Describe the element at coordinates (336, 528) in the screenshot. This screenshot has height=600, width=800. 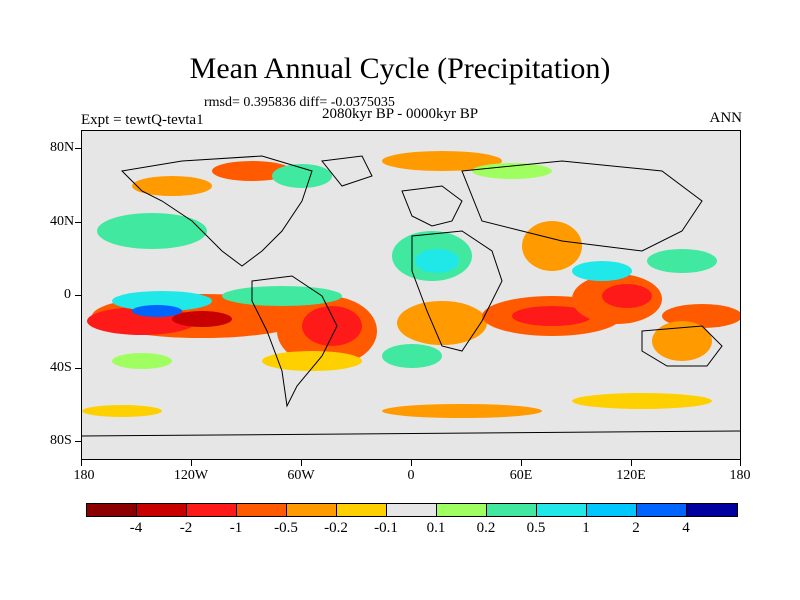
I see `colorbar-label: -0.2` at that location.